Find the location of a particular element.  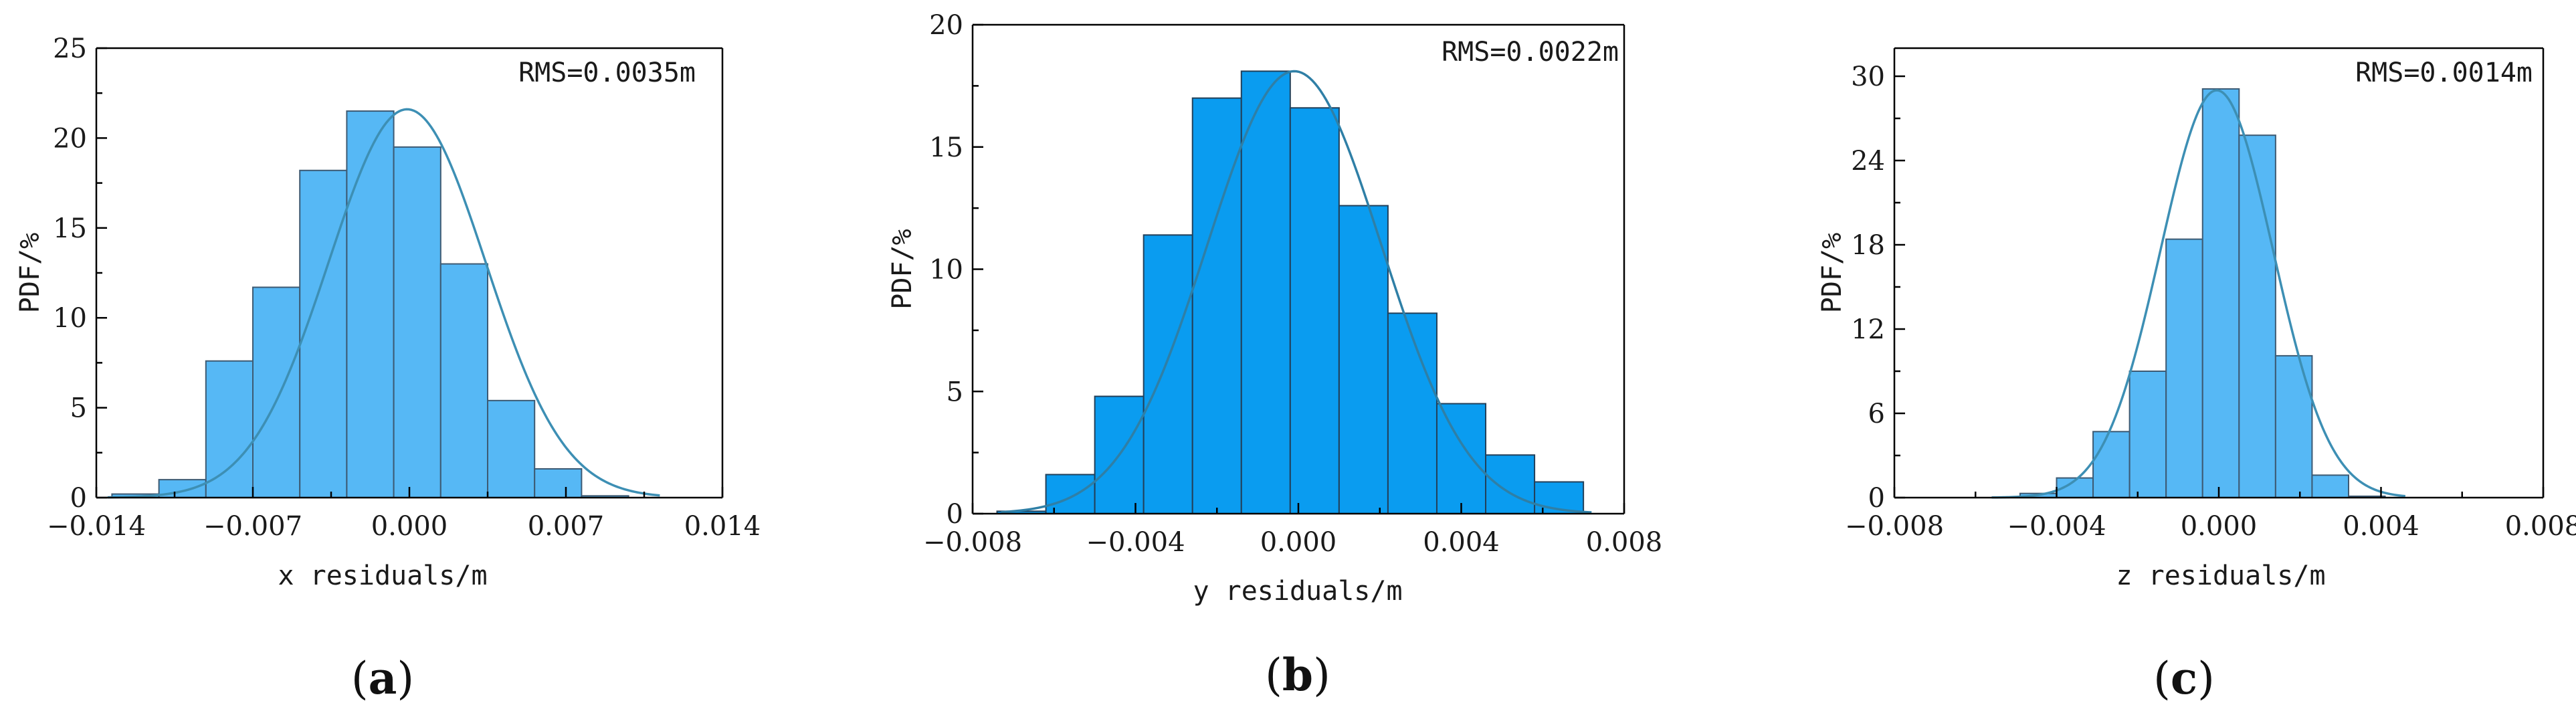

panel-label-letter: a is located at coordinates (383, 678).